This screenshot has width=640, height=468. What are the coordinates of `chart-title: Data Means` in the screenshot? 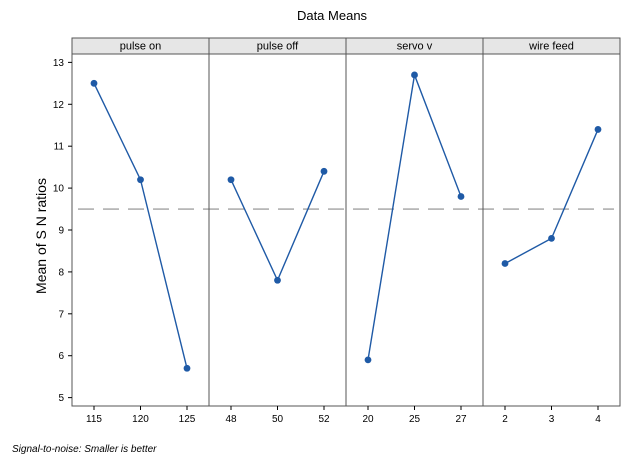 It's located at (332, 15).